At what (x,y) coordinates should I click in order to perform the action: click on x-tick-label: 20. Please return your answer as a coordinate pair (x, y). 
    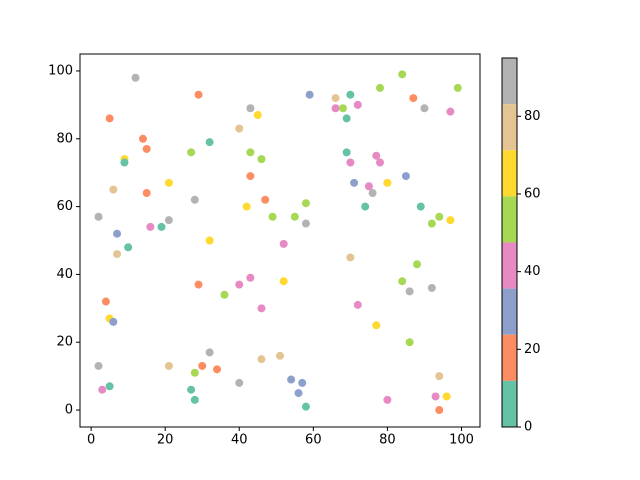
    Looking at the image, I should click on (165, 440).